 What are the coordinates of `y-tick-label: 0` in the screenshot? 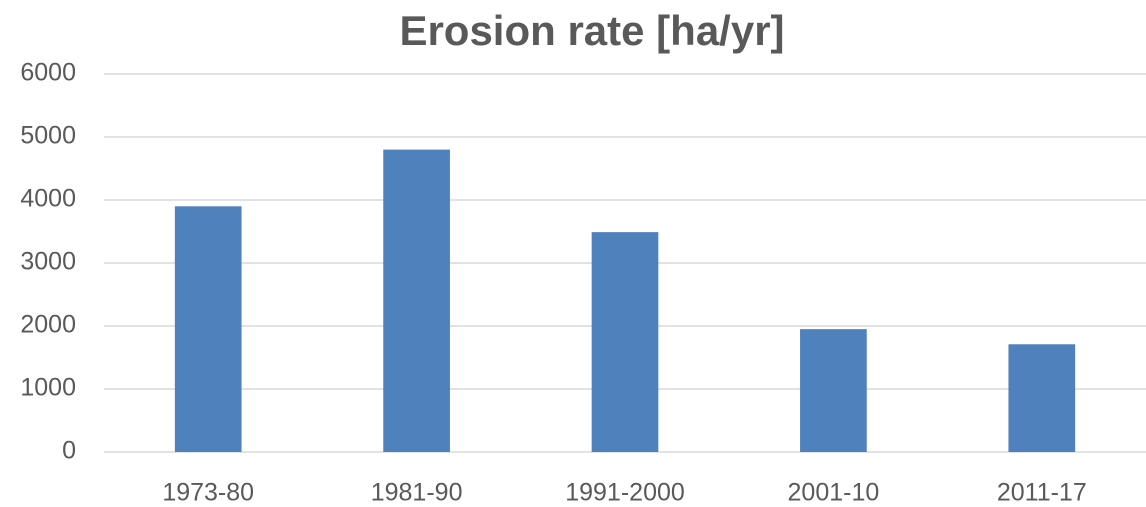 It's located at (69, 451).